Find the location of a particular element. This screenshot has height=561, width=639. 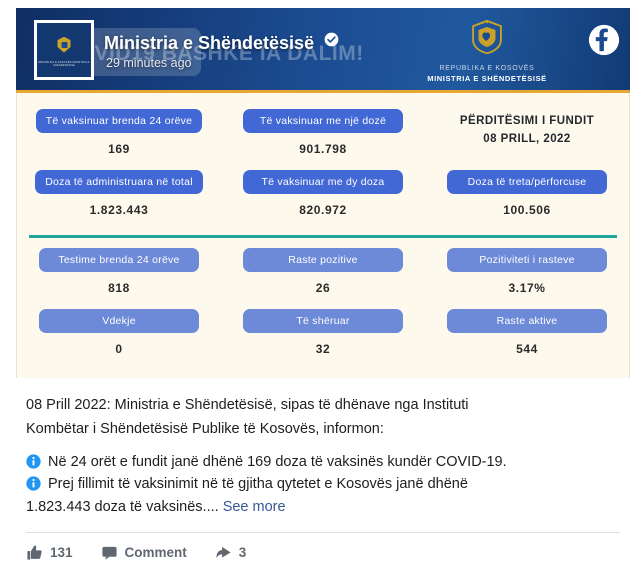

stat-label: Të vaksinuar me dy doza is located at coordinates (323, 182).